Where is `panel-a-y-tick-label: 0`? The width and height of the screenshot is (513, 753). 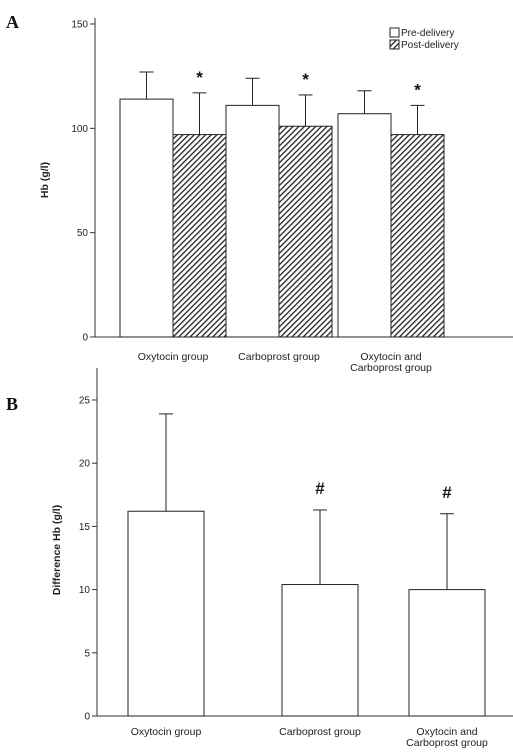
panel-a-y-tick-label: 0 is located at coordinates (85, 338).